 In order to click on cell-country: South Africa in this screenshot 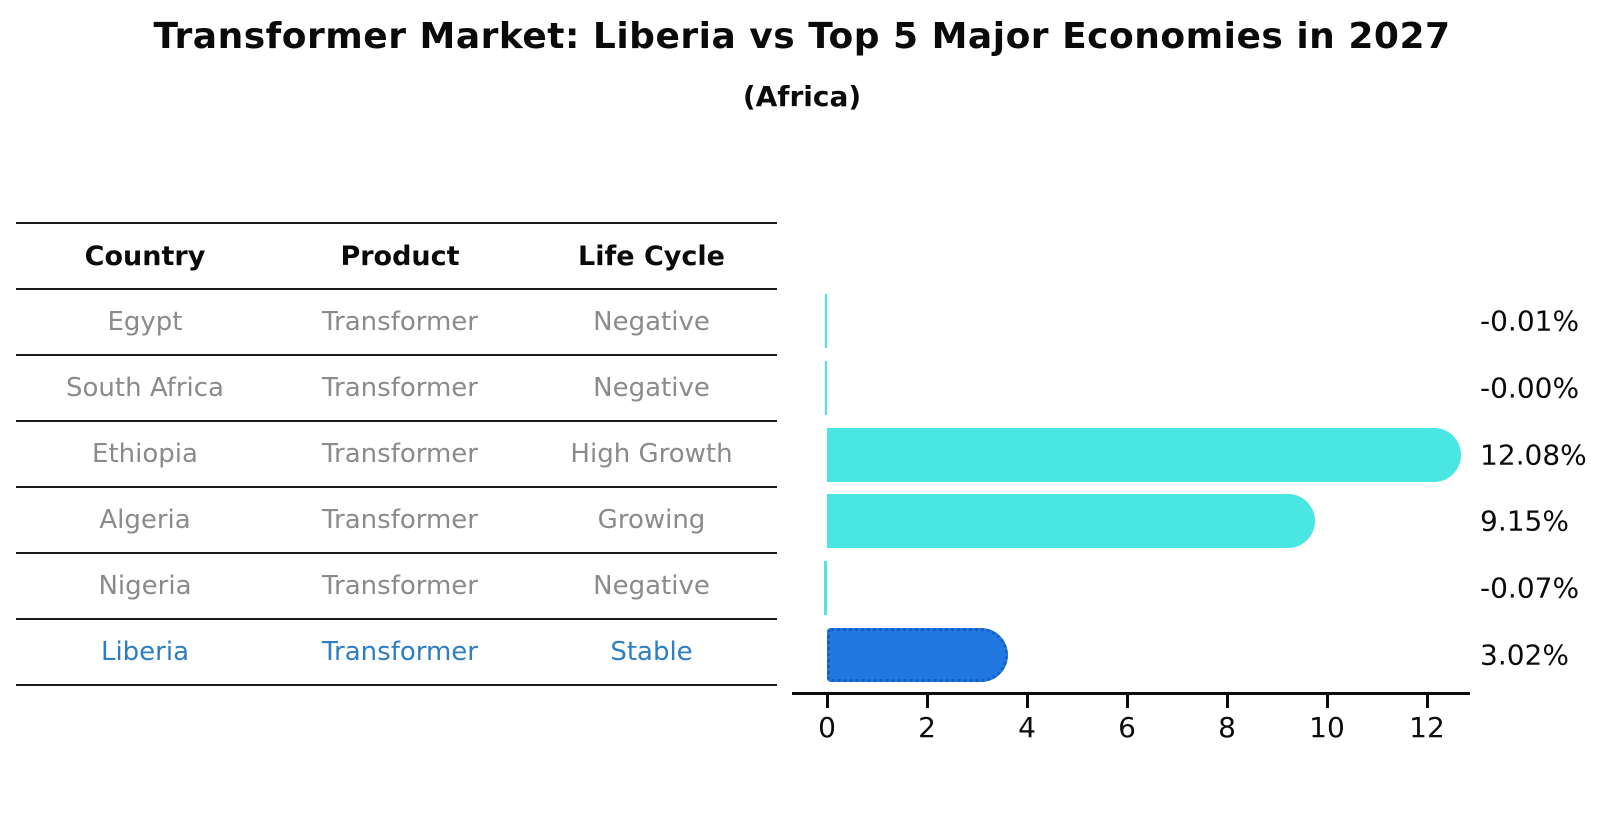, I will do `click(145, 387)`.